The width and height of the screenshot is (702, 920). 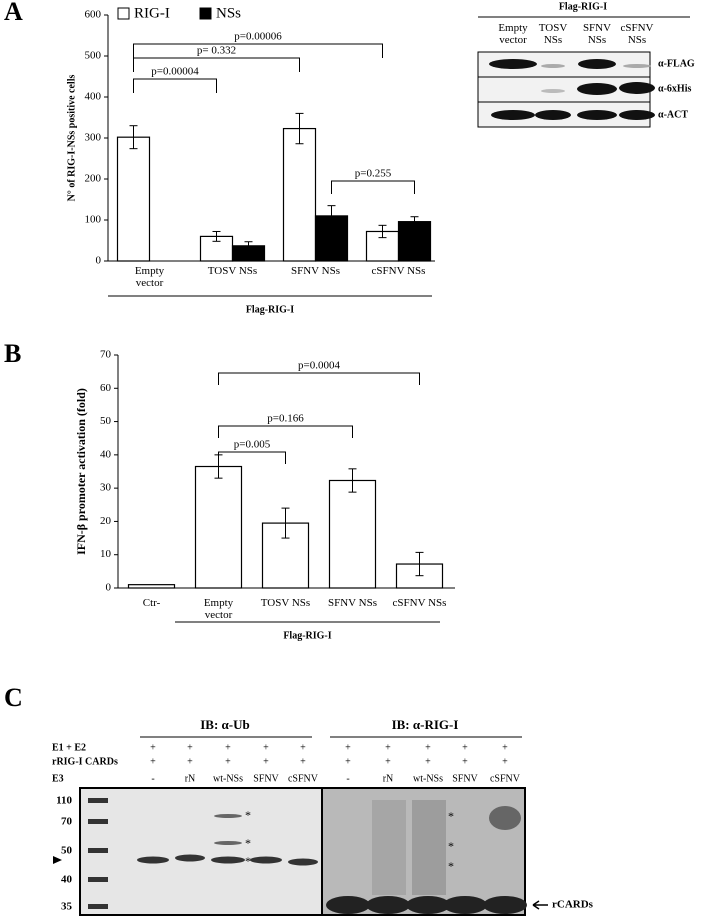 I want to click on y-tick-label: 10, so click(x=106, y=554).